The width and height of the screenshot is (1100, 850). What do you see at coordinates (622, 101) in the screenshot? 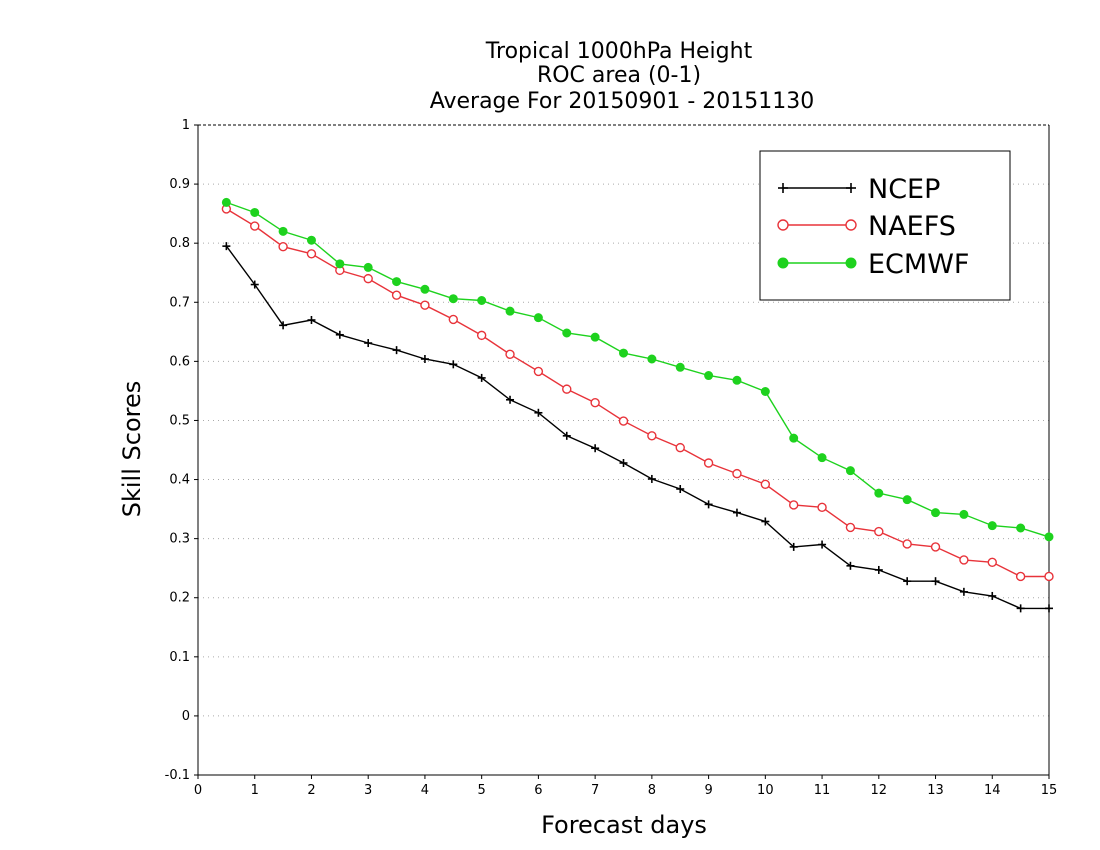
I see `chart-title-line-3: Average For 20150901 - 20151130` at bounding box center [622, 101].